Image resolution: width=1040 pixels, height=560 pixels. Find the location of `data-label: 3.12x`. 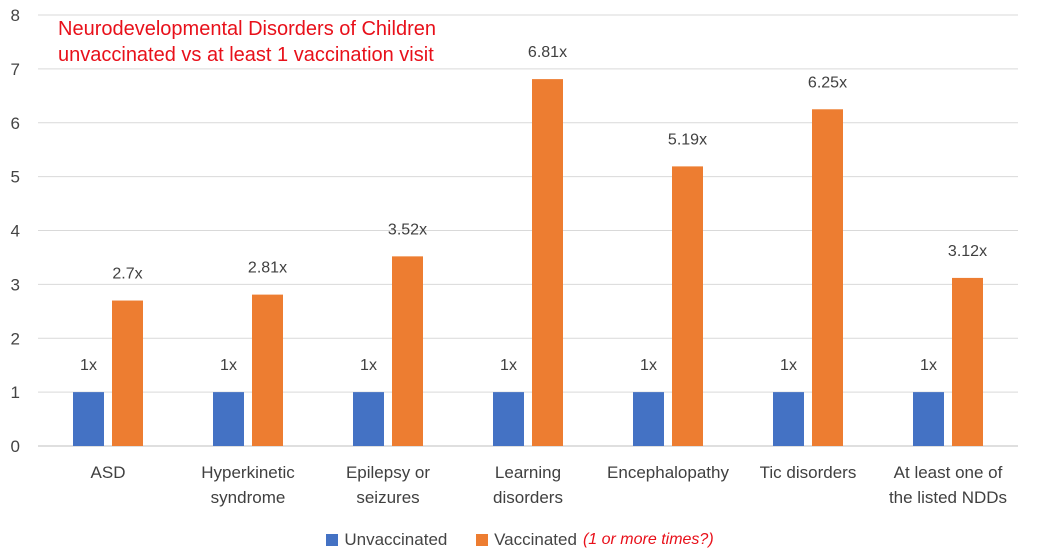

data-label: 3.12x is located at coordinates (967, 251).